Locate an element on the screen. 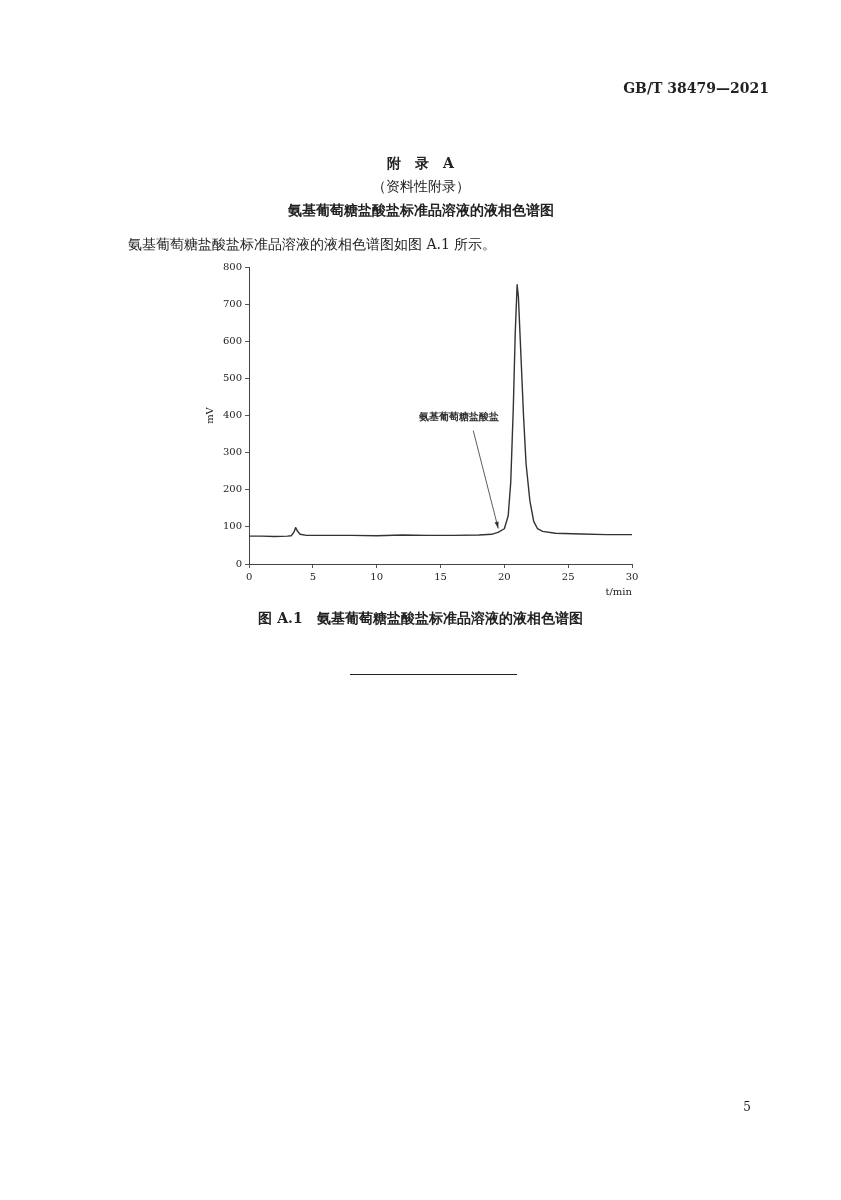 Image resolution: width=841 pixels, height=1200 pixels. y-tick-label: 500 is located at coordinates (232, 377).